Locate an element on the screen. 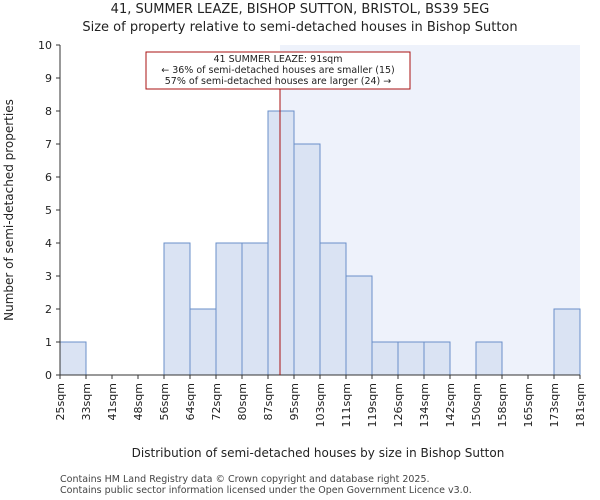 The height and width of the screenshot is (500, 600). x-tick-label: 64sqm is located at coordinates (190, 401).